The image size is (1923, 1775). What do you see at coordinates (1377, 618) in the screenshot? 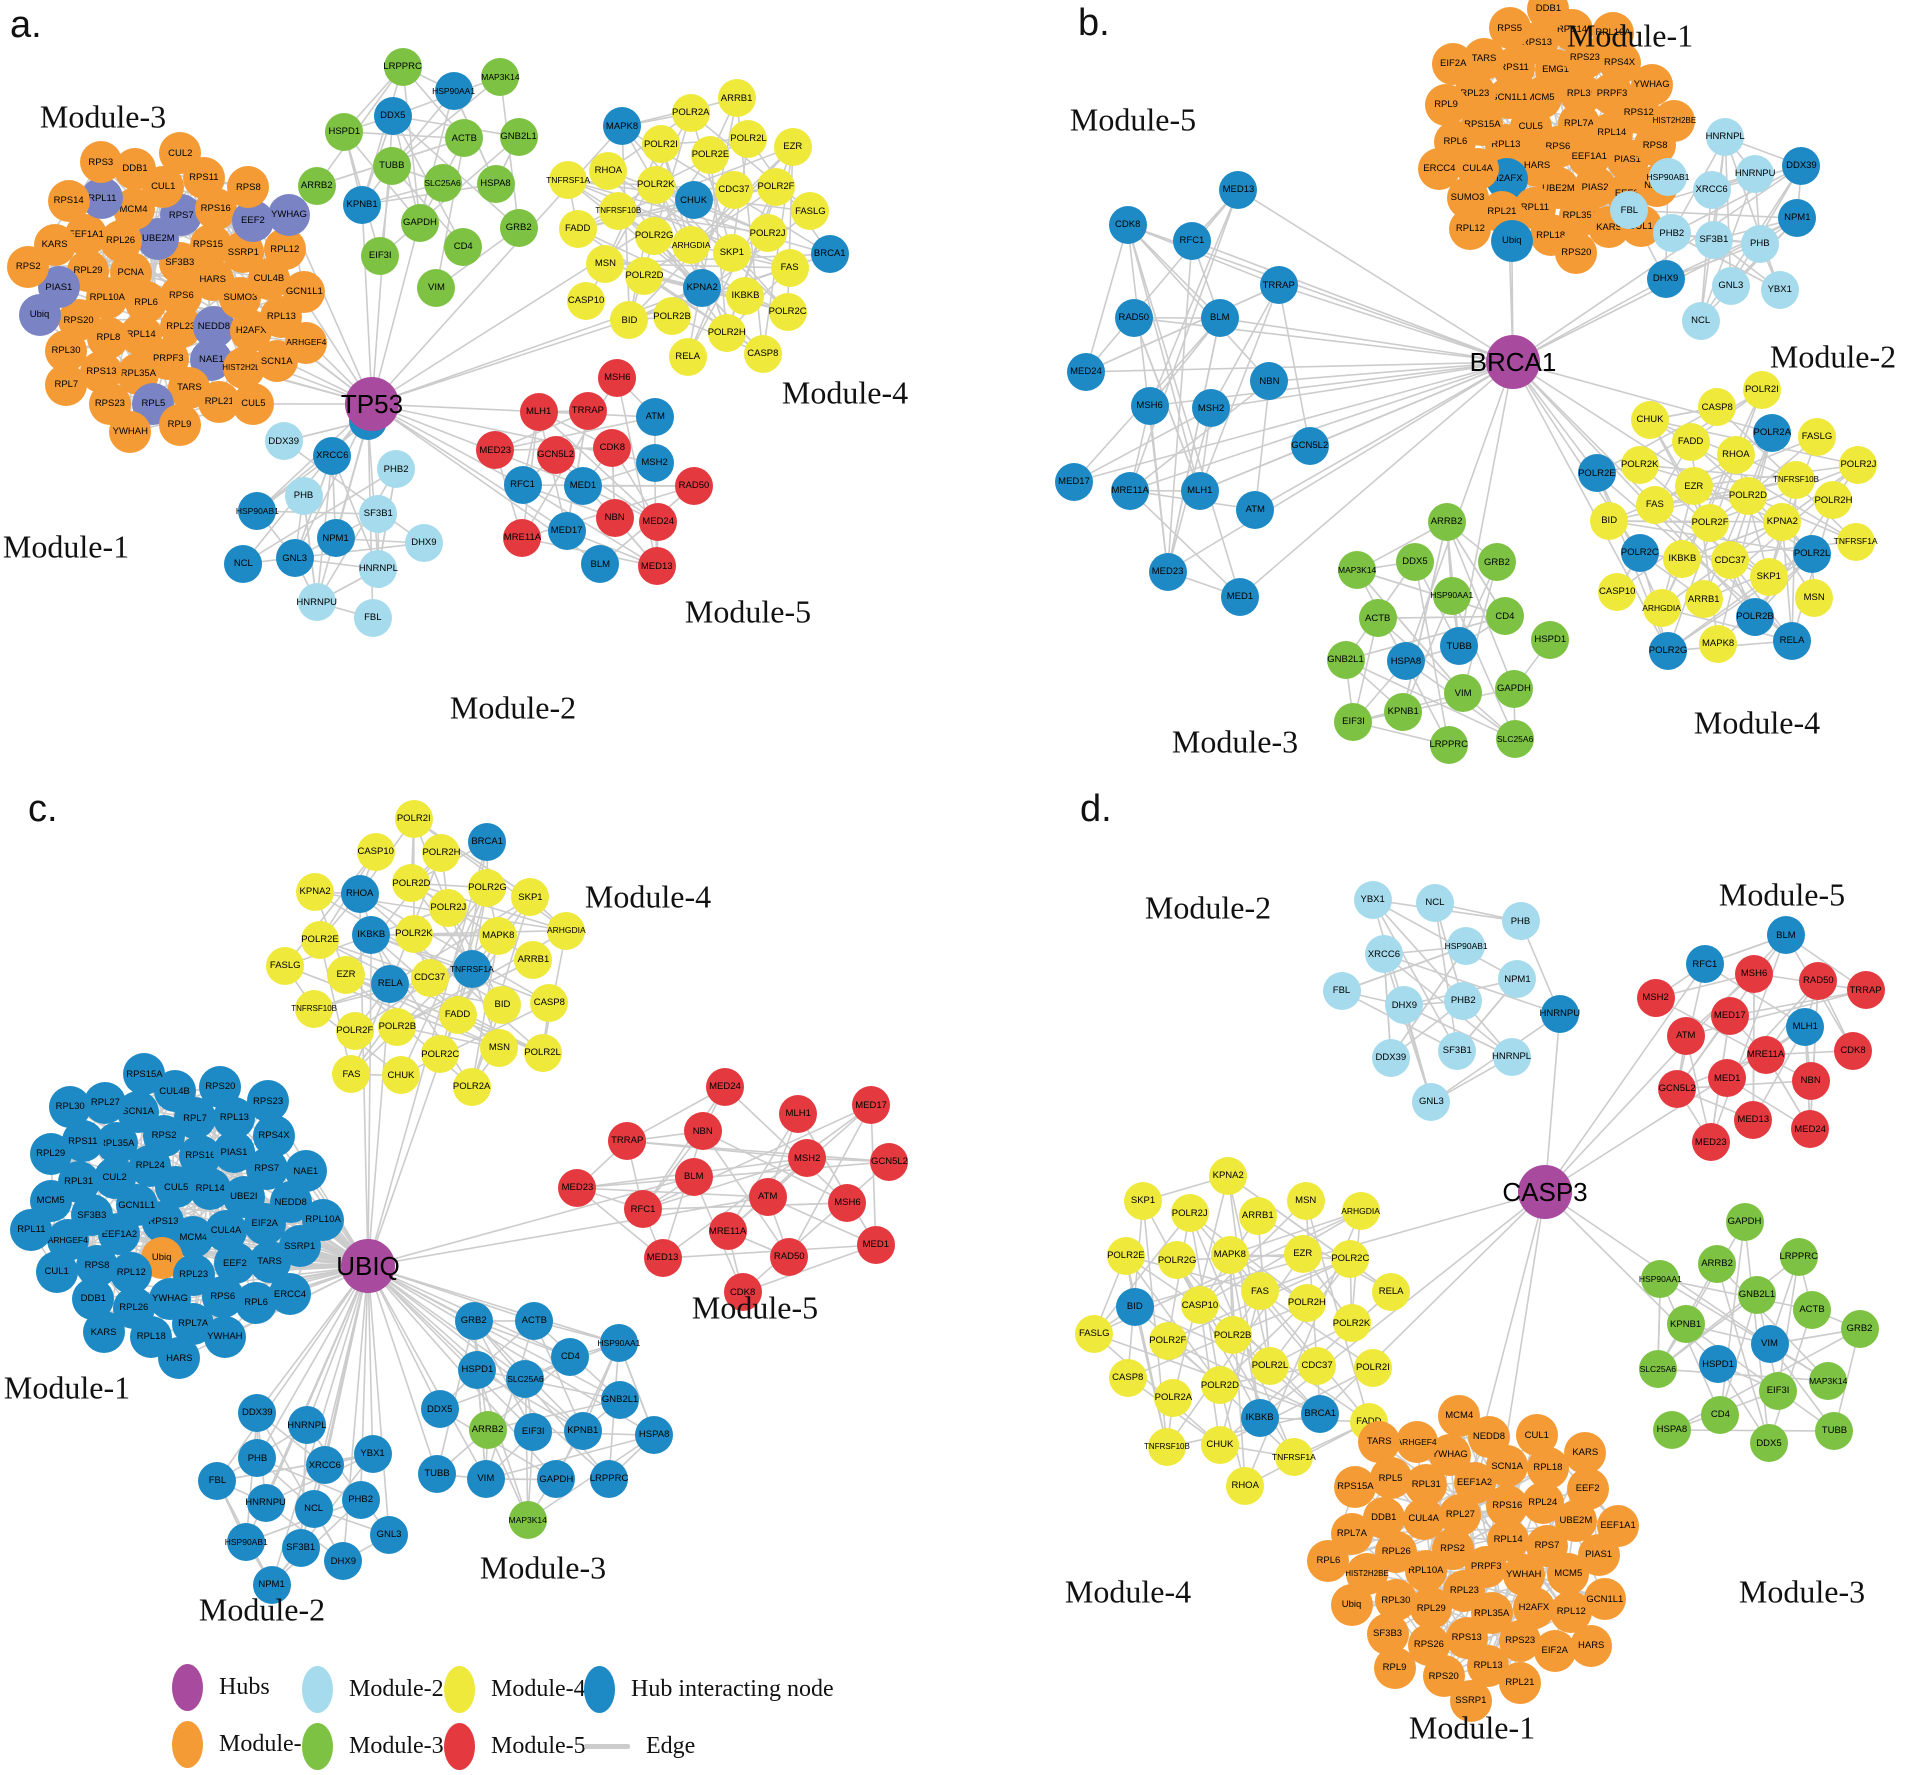
I see `node-ACTB: ACTB` at bounding box center [1377, 618].